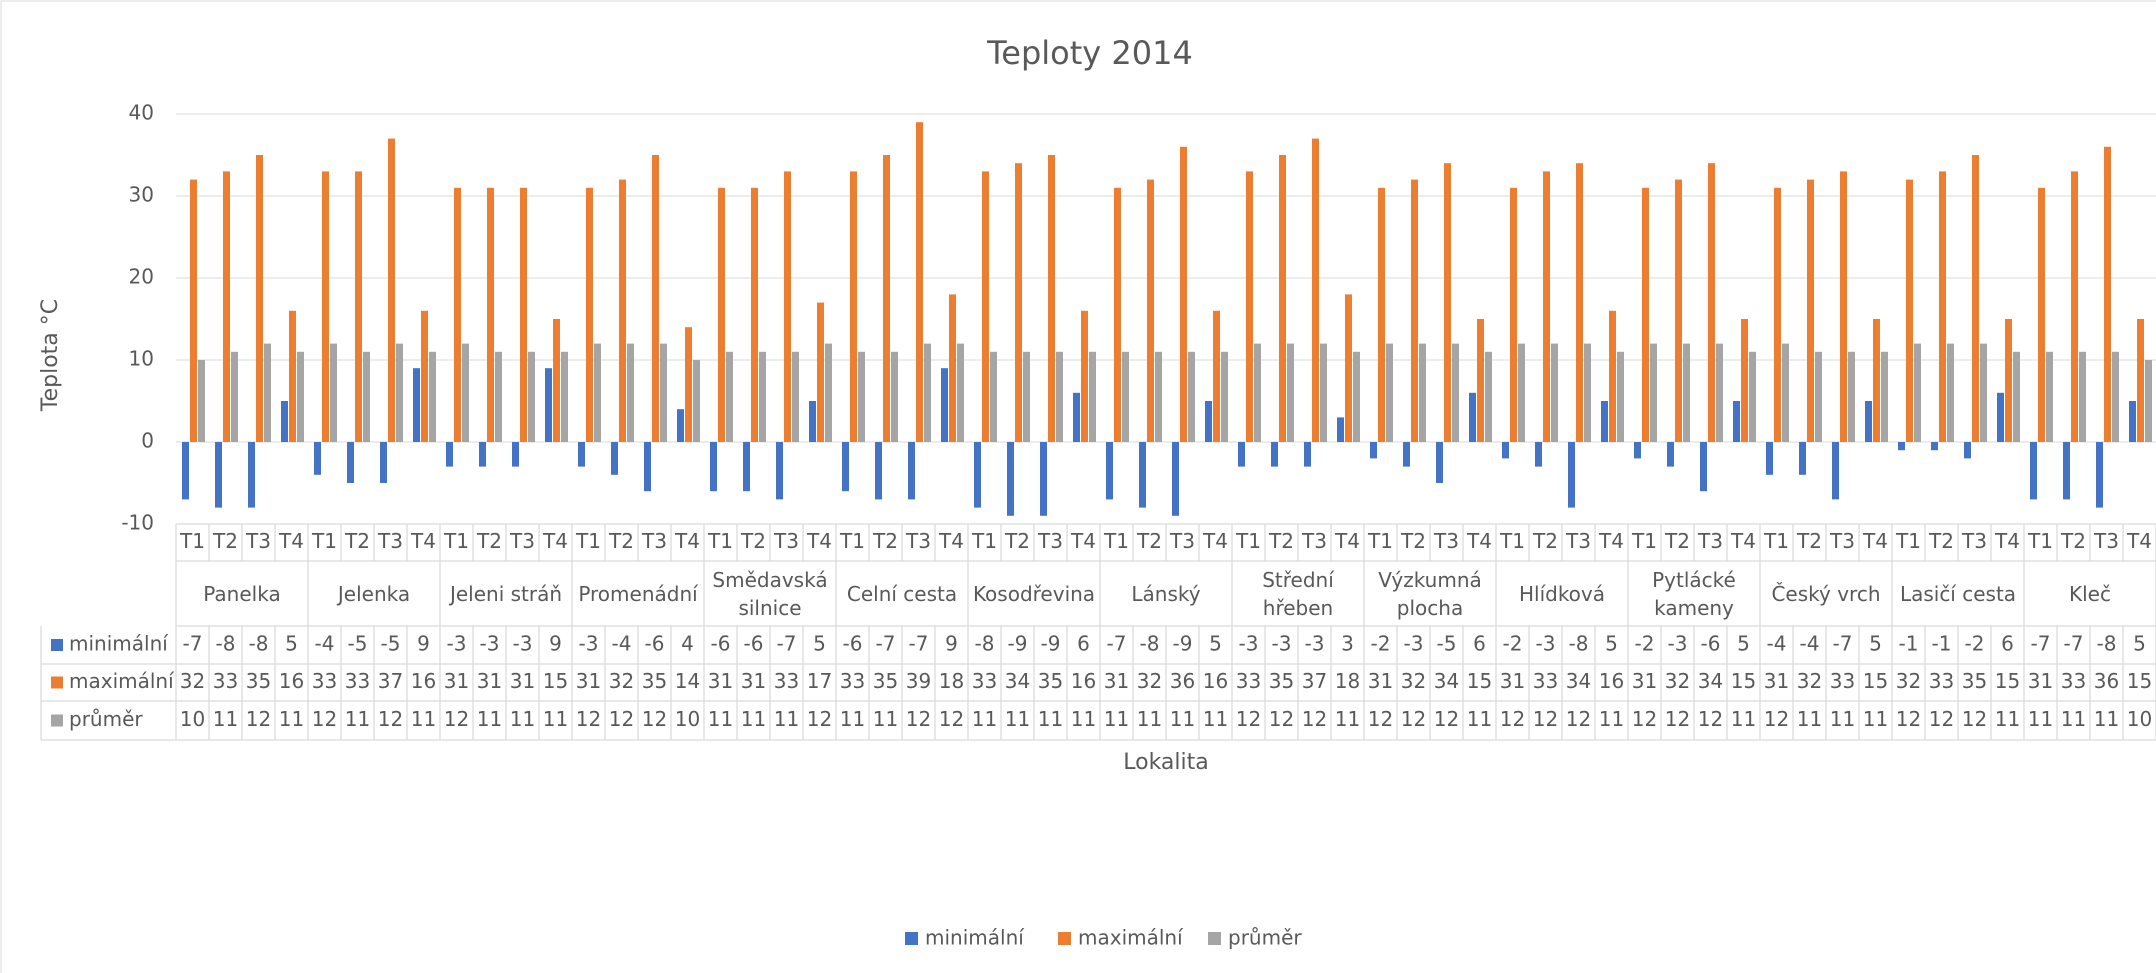 This screenshot has height=973, width=2156. Describe the element at coordinates (1131, 938) in the screenshot. I see `legend-label: maximální` at that location.